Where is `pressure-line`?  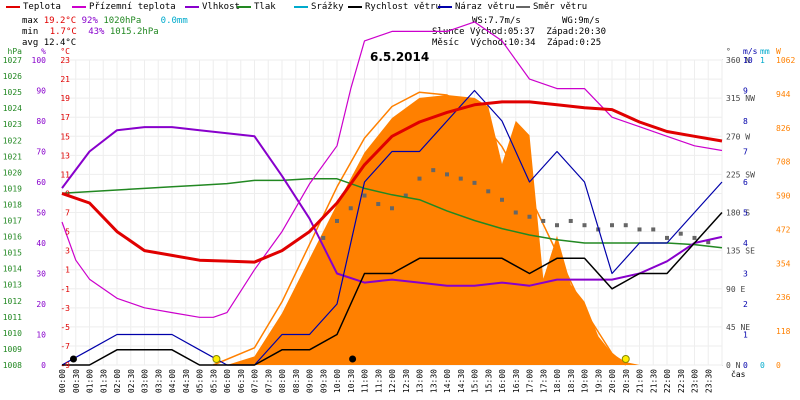 pressure-line is located at coordinates (392, 213).